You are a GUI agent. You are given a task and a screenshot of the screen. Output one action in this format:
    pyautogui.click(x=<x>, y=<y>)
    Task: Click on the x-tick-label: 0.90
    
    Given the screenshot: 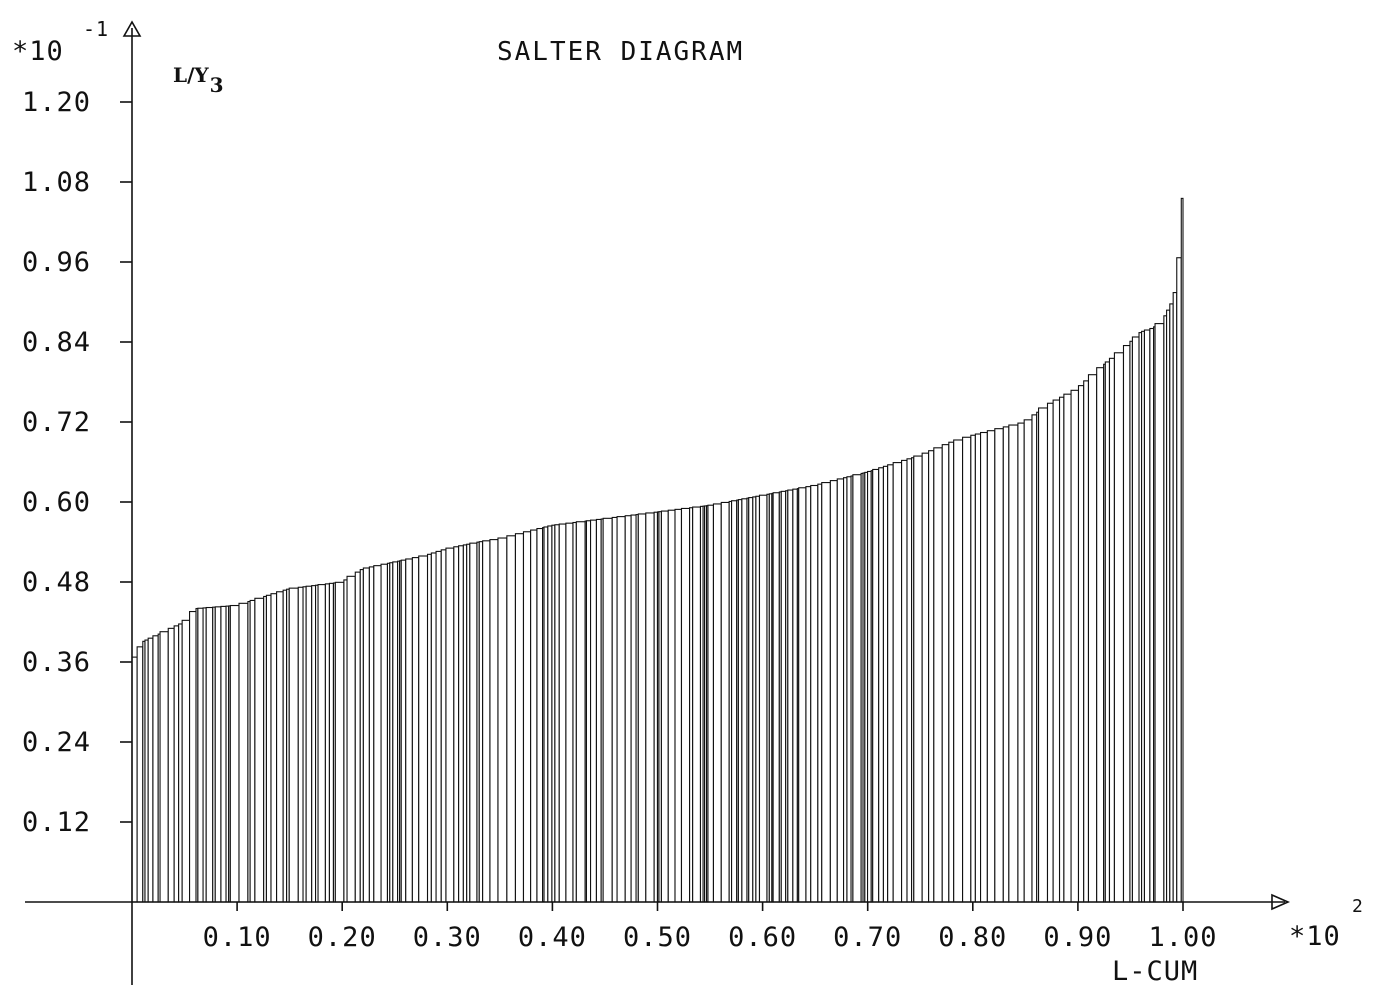 What is the action you would take?
    pyautogui.click(x=1077, y=937)
    